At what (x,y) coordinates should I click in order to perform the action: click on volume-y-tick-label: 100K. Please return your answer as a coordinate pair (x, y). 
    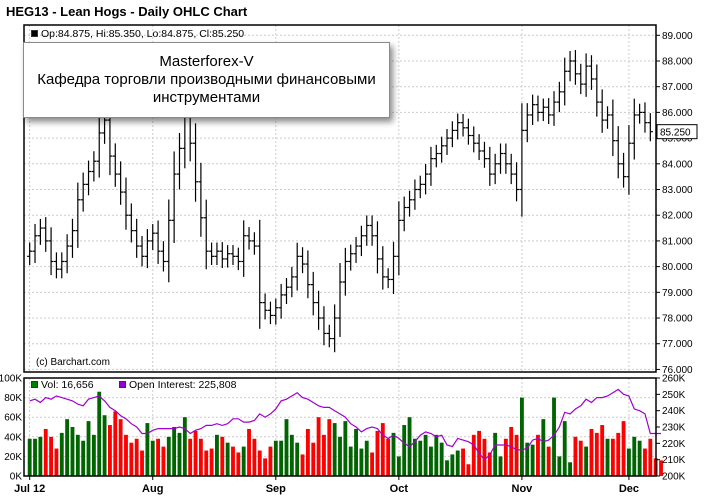
    Looking at the image, I should click on (11, 379).